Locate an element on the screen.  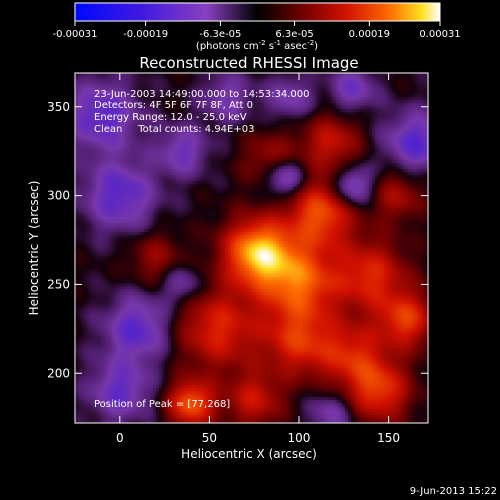
annotation-energy: Energy Range: 12.0 - 25.0 keV is located at coordinates (170, 117).